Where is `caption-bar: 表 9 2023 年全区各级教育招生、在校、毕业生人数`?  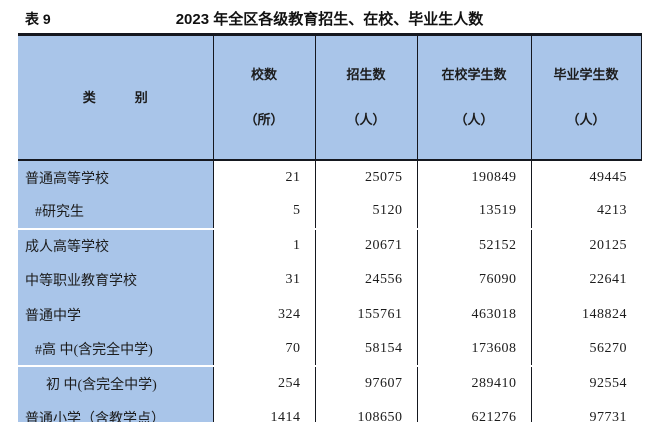 caption-bar: 表 9 2023 年全区各级教育招生、在校、毕业生人数 is located at coordinates (329, 19).